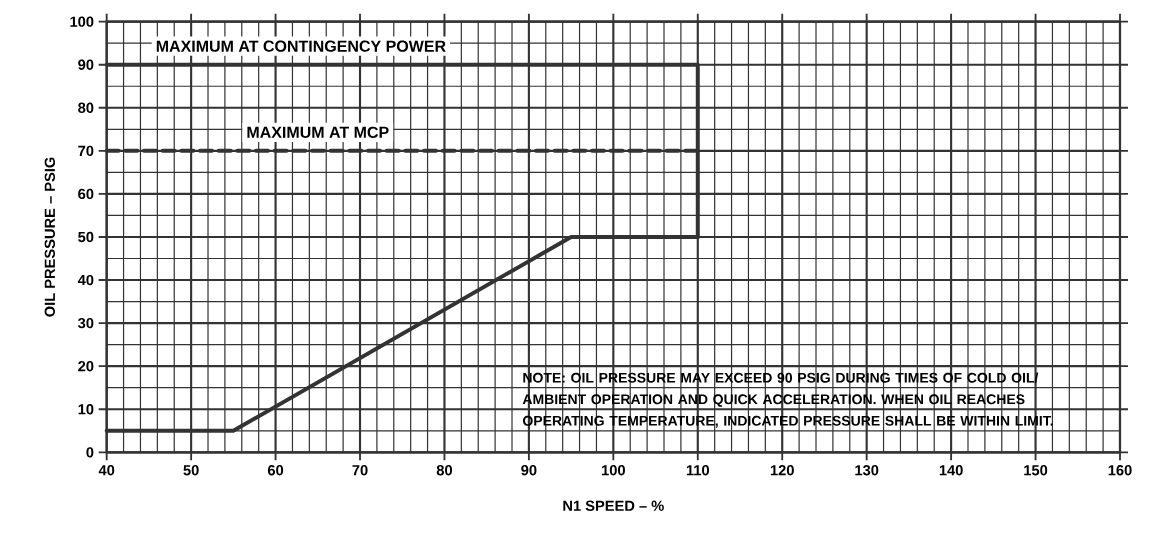 This screenshot has height=539, width=1157. What do you see at coordinates (86, 366) in the screenshot?
I see `y-tick-label: 20` at bounding box center [86, 366].